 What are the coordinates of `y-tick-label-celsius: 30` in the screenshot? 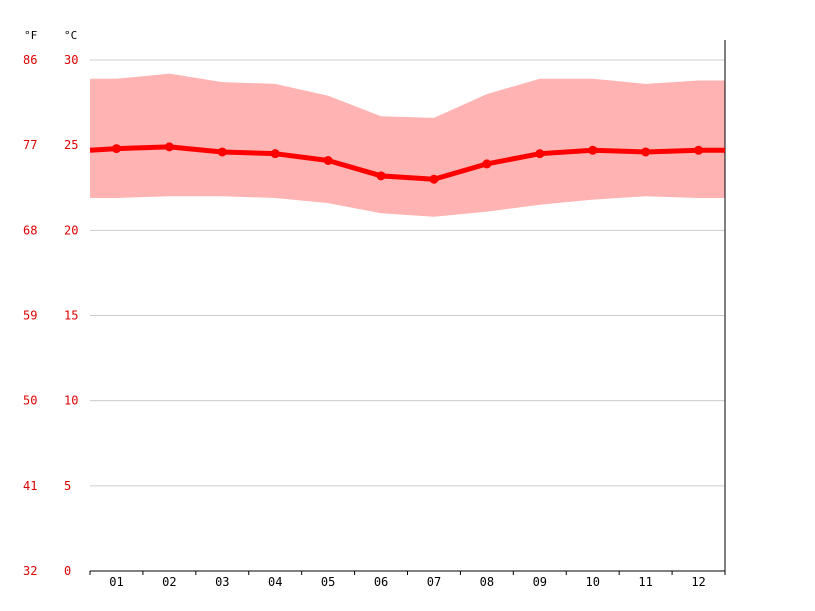 It's located at (71, 60).